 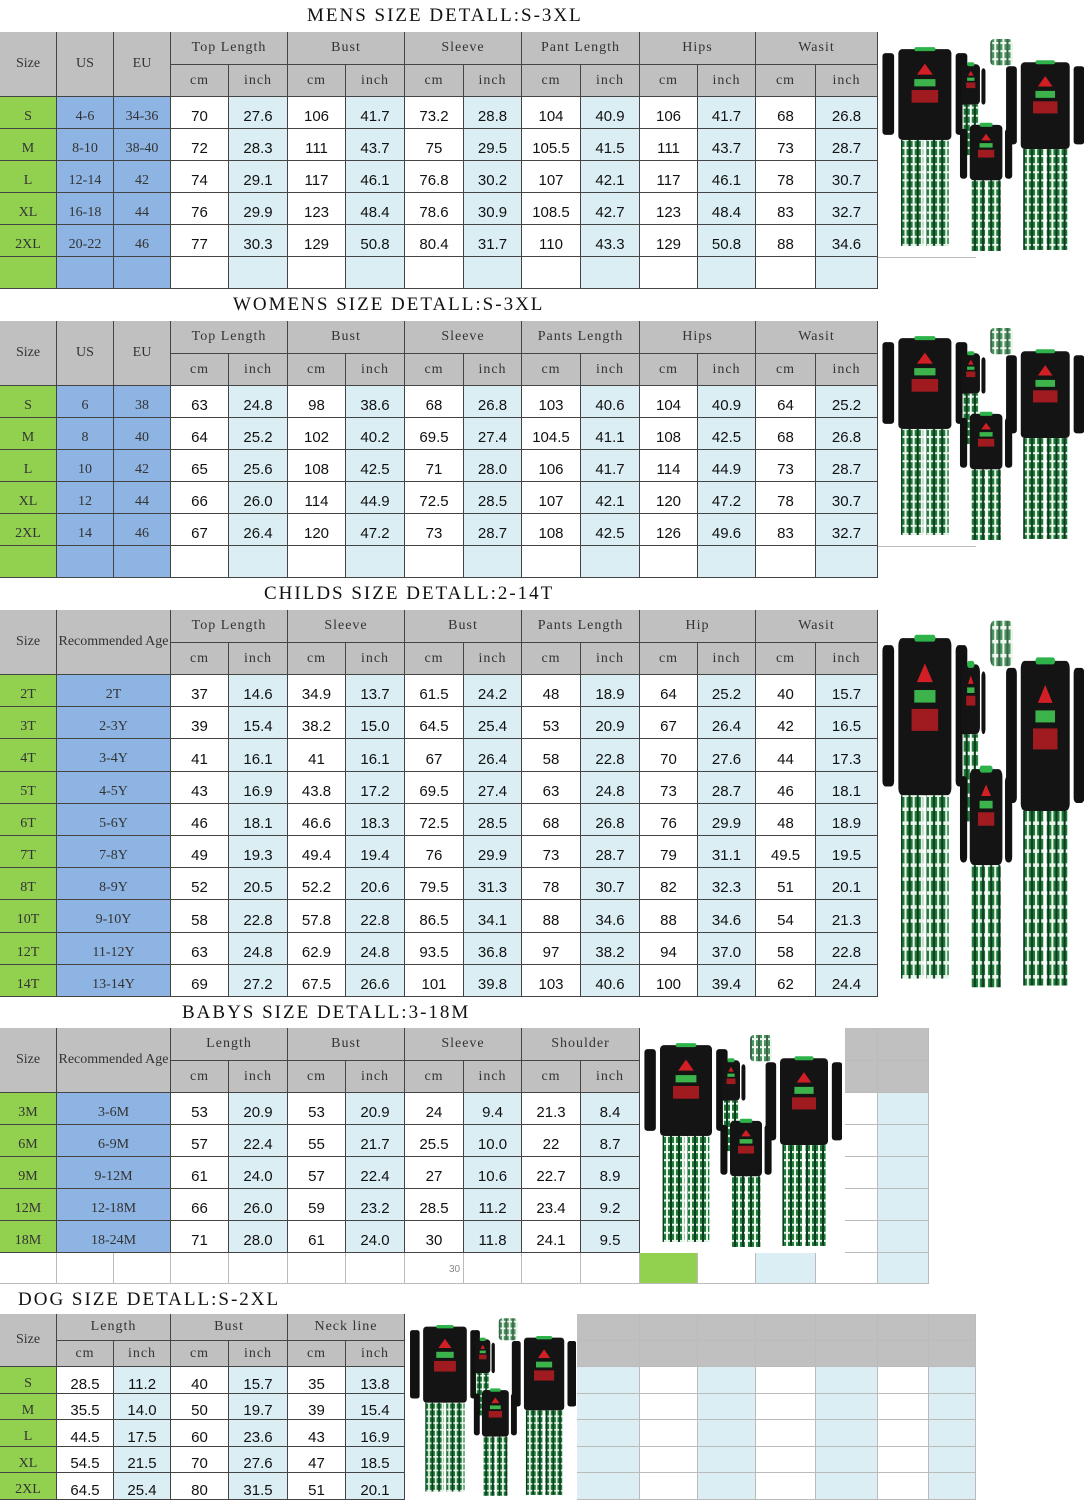 I want to click on inch-value-cell: 24.0, so click(x=258, y=1173).